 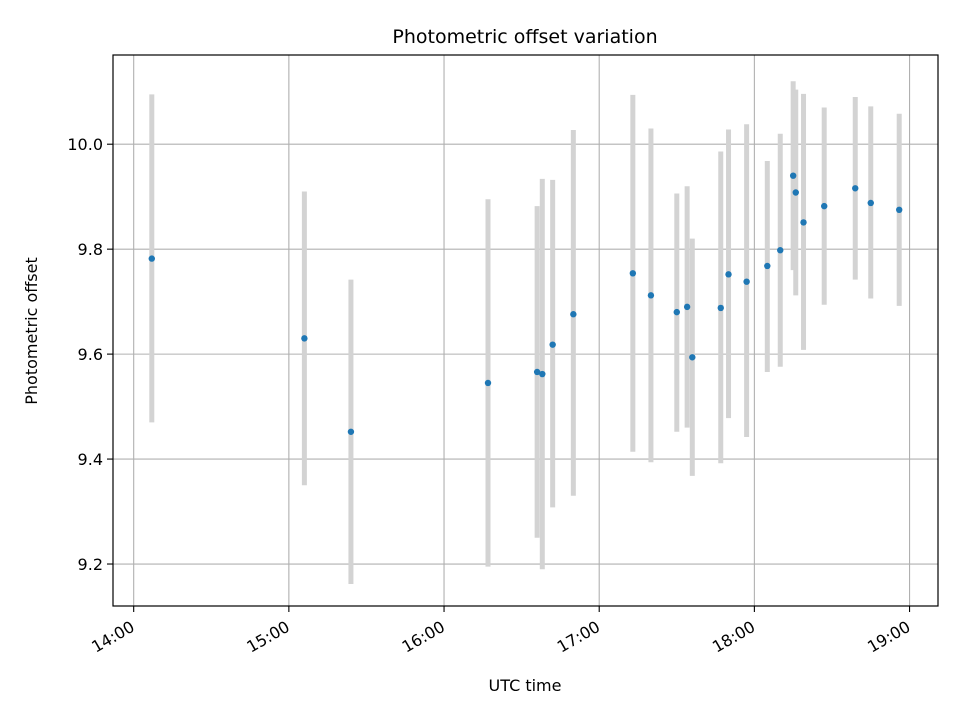 I want to click on y-tick-label: 9.8, so click(x=90, y=249).